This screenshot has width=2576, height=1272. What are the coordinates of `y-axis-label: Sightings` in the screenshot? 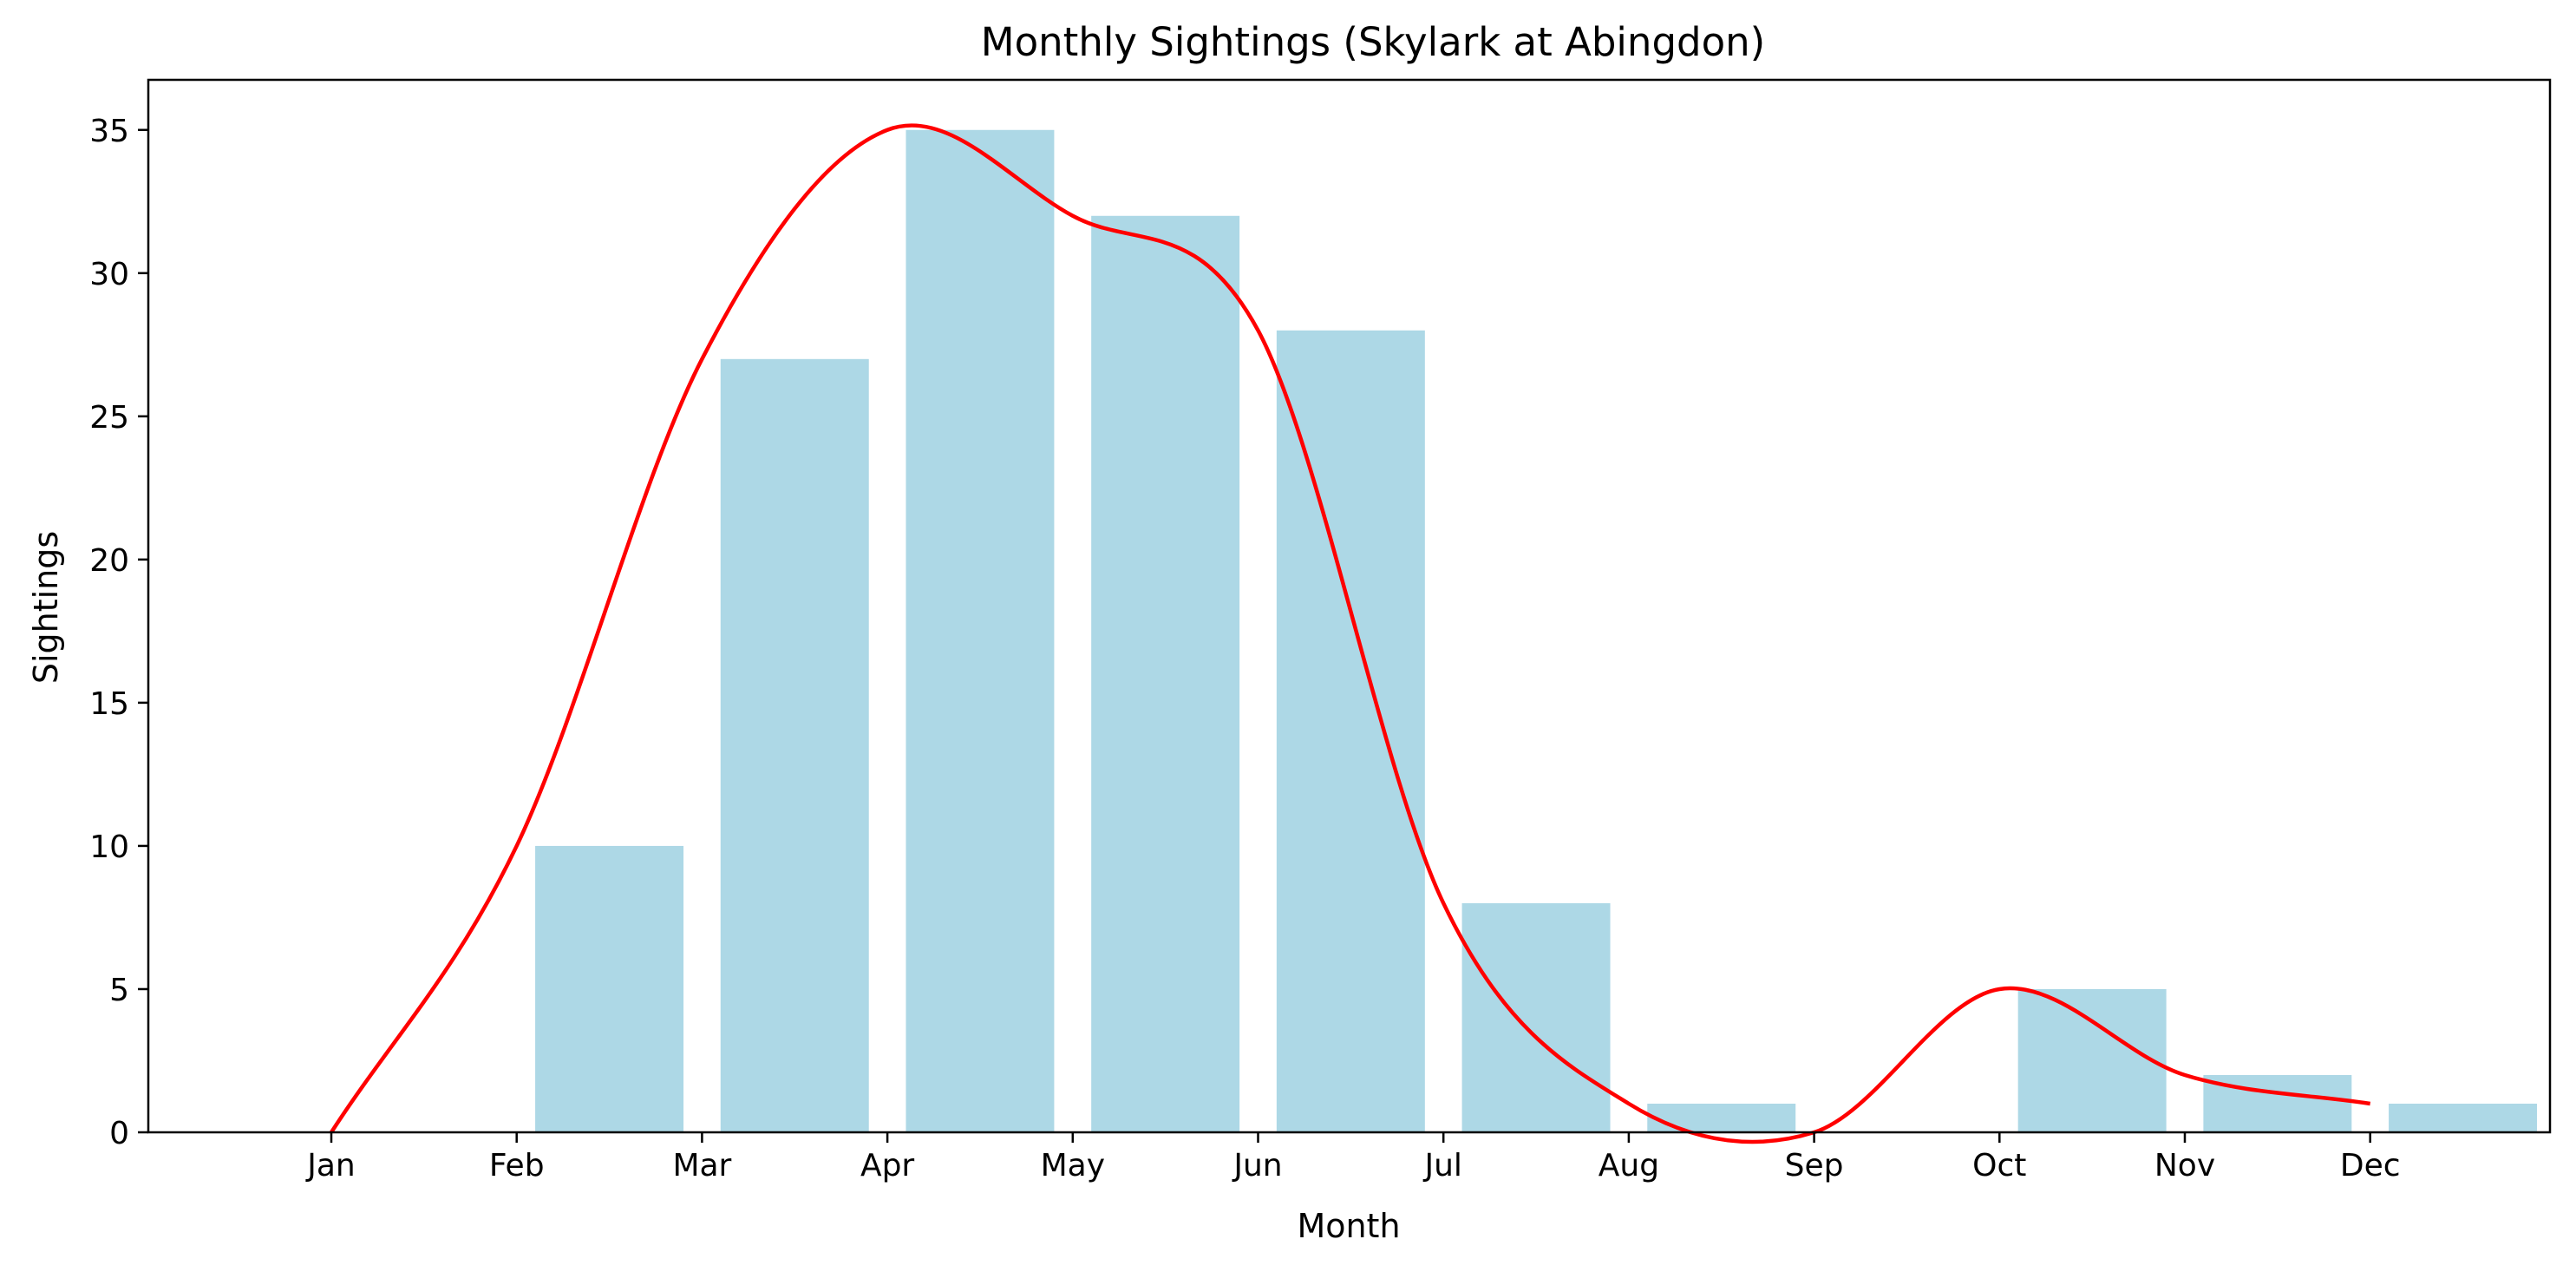 It's located at (46, 607).